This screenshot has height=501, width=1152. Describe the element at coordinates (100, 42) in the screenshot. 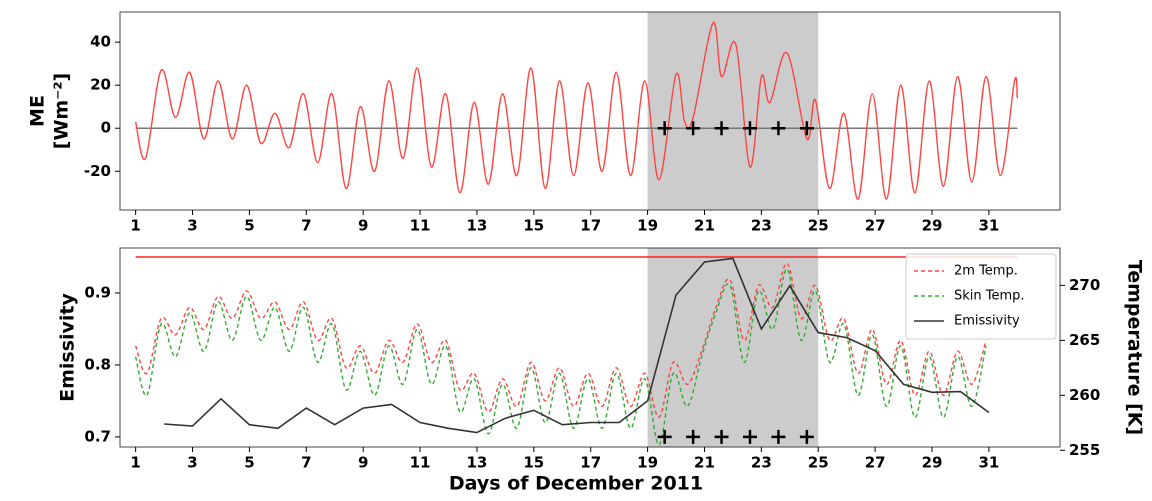

I see `y-tick-label: 40` at that location.